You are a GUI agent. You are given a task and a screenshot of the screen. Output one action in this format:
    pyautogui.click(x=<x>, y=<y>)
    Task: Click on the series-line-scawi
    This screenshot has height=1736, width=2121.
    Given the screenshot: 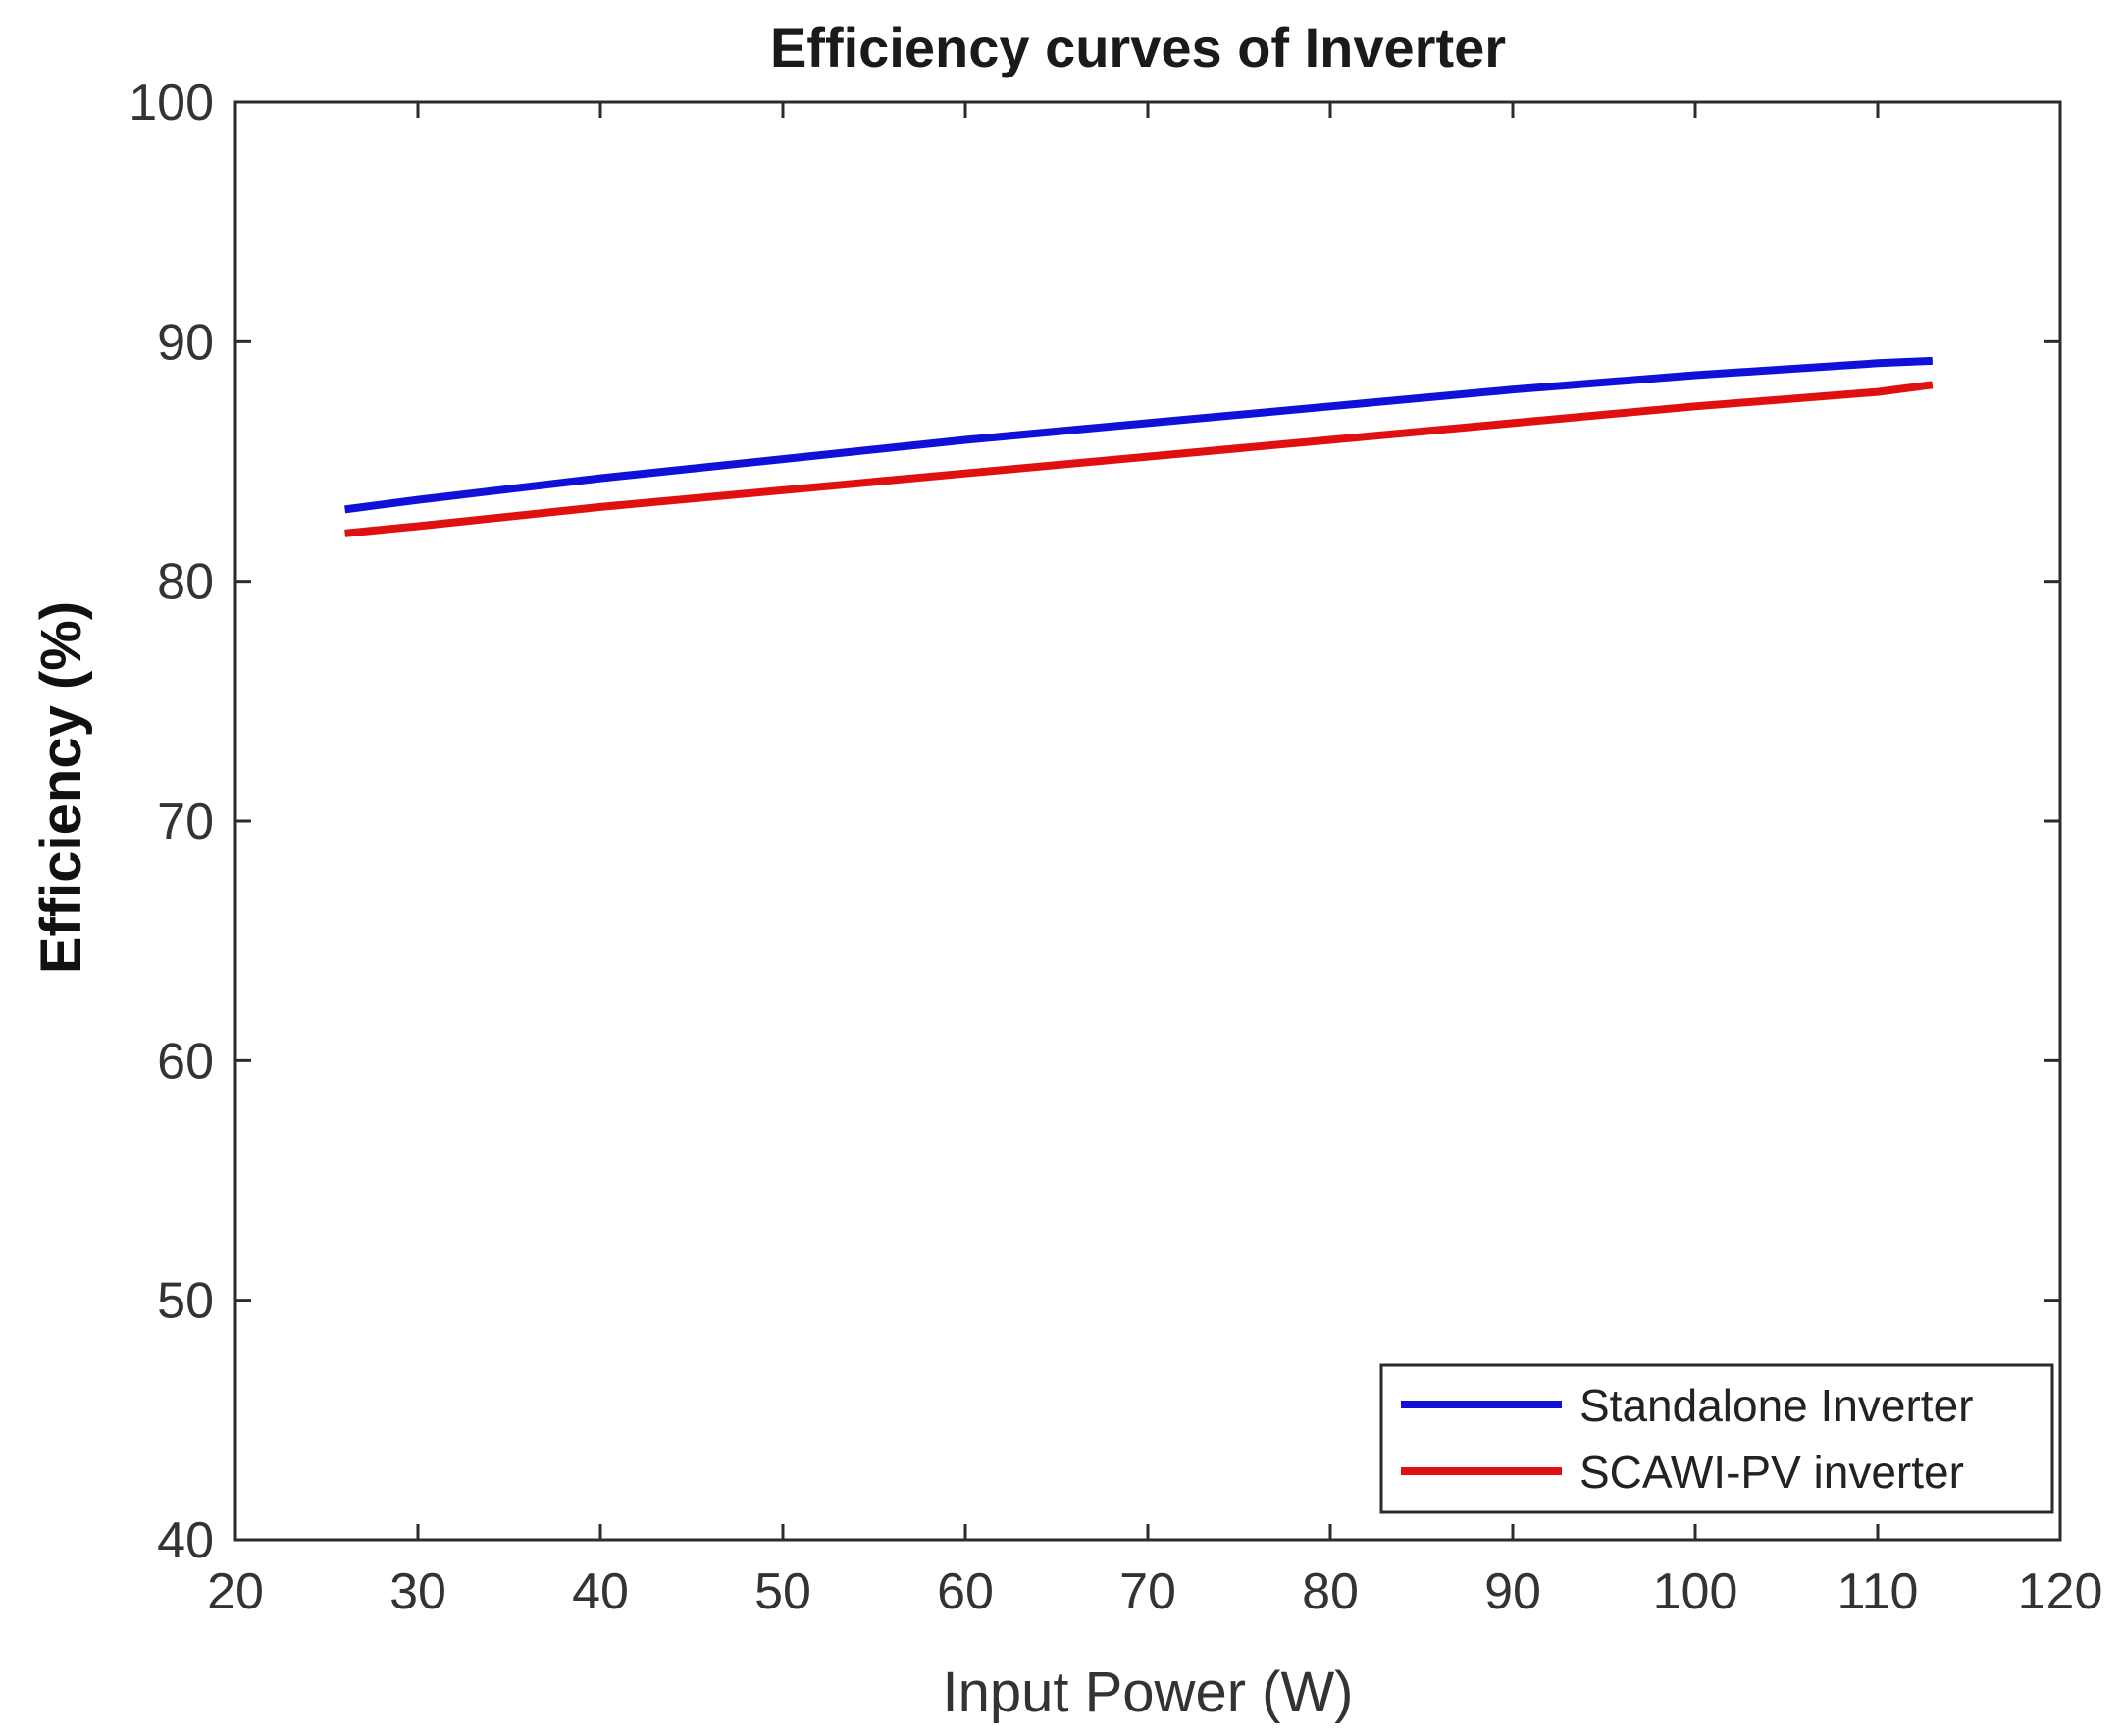 What is the action you would take?
    pyautogui.click(x=1139, y=459)
    